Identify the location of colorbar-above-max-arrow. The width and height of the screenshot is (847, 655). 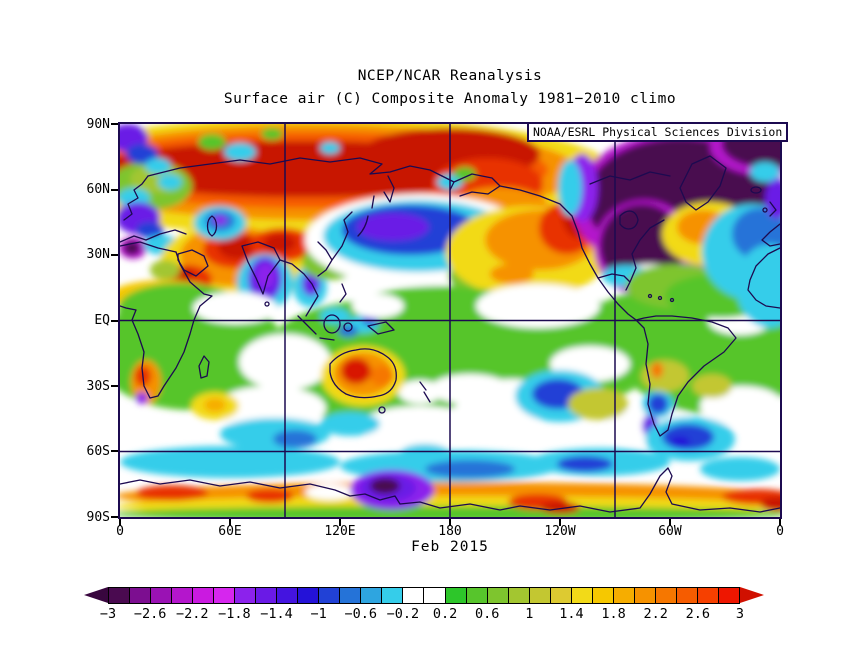
(752, 595).